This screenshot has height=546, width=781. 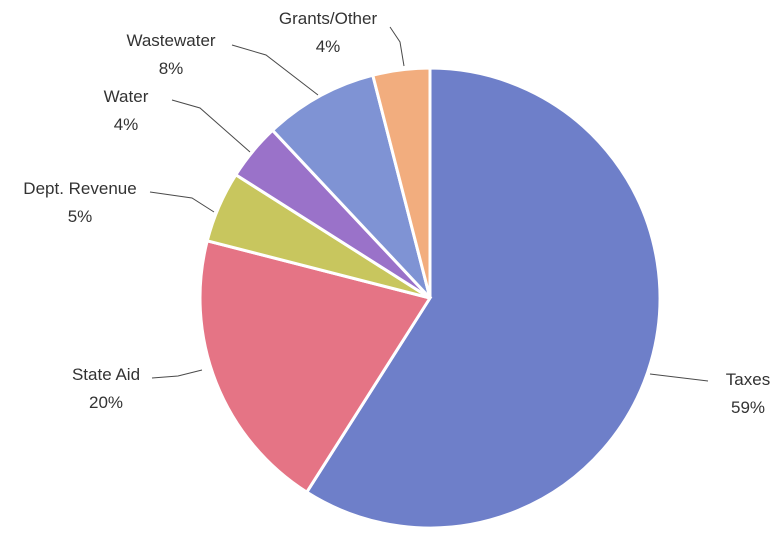 I want to click on slice-label: Dept. Revenue, so click(x=79, y=188).